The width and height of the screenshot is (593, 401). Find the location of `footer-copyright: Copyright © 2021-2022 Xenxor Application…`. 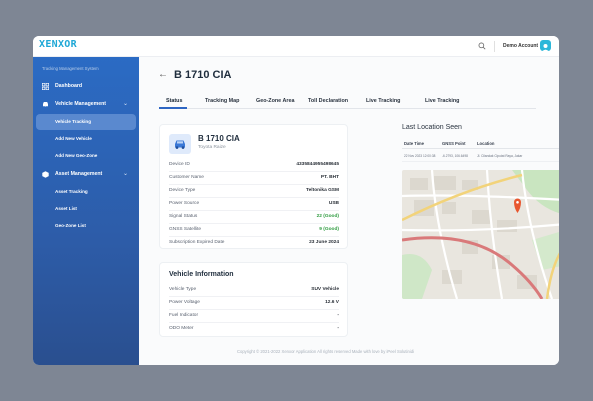

footer-copyright: Copyright © 2021-2022 Xenxor Application… is located at coordinates (325, 351).